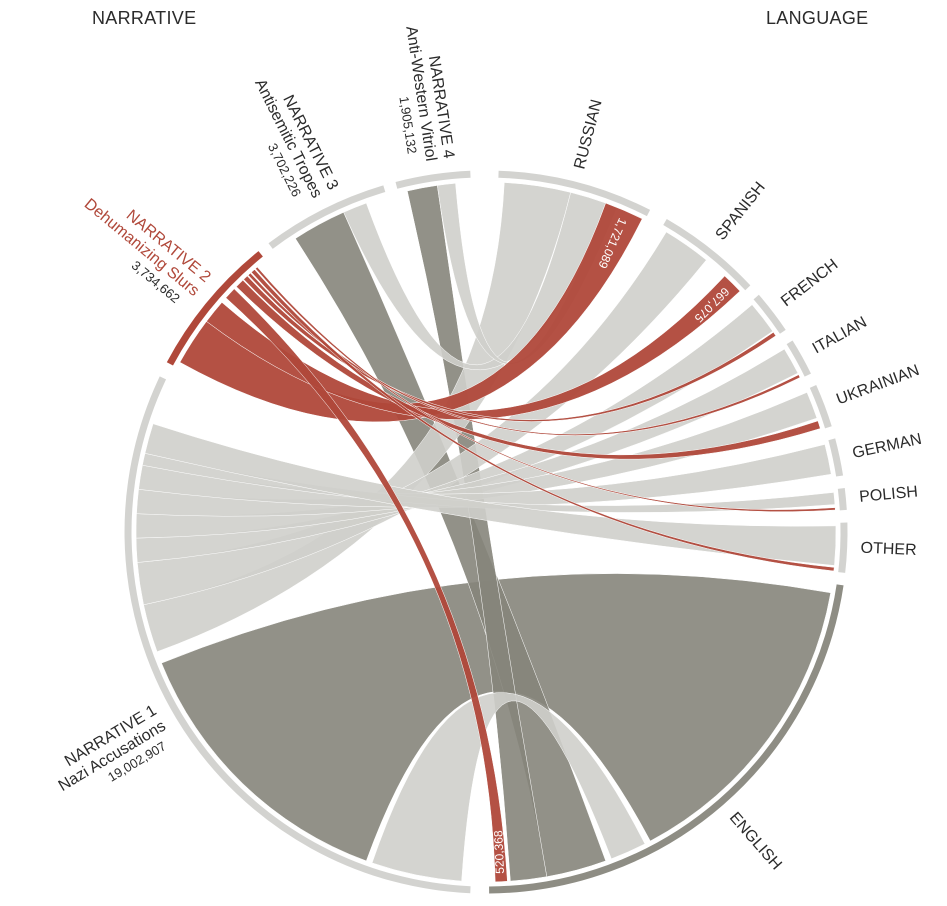 The width and height of the screenshot is (947, 906). Describe the element at coordinates (433, 179) in the screenshot. I see `arc-n4` at that location.